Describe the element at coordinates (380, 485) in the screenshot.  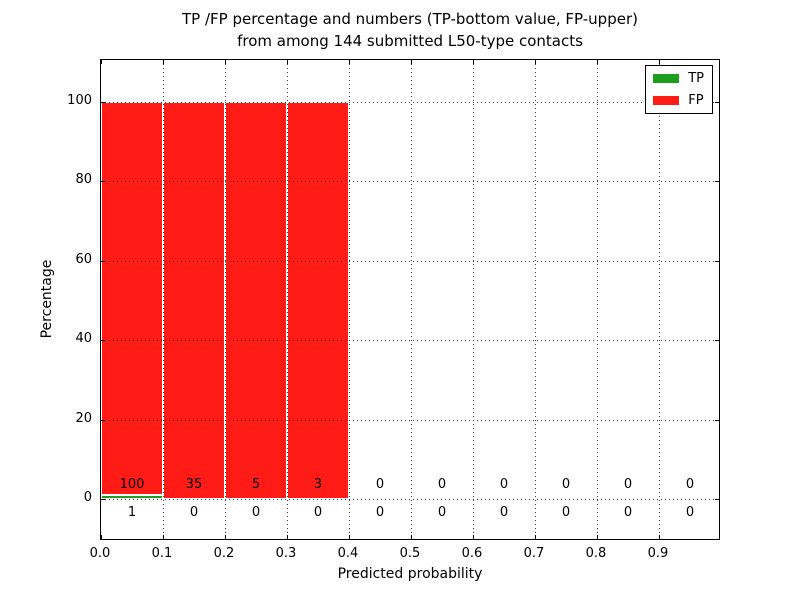
I see `fp-count-label-bin4: 0` at that location.